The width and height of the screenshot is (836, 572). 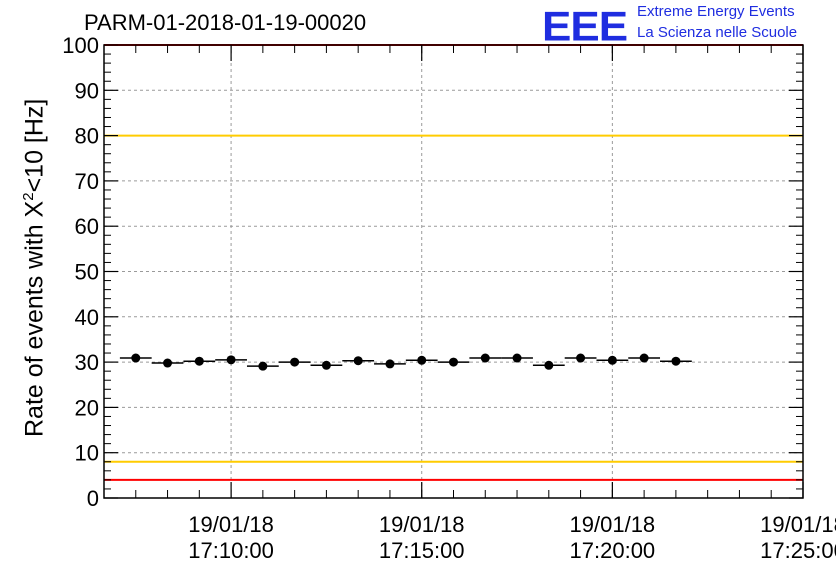 I want to click on x-tick-label-time: 17:20:00, so click(x=613, y=550).